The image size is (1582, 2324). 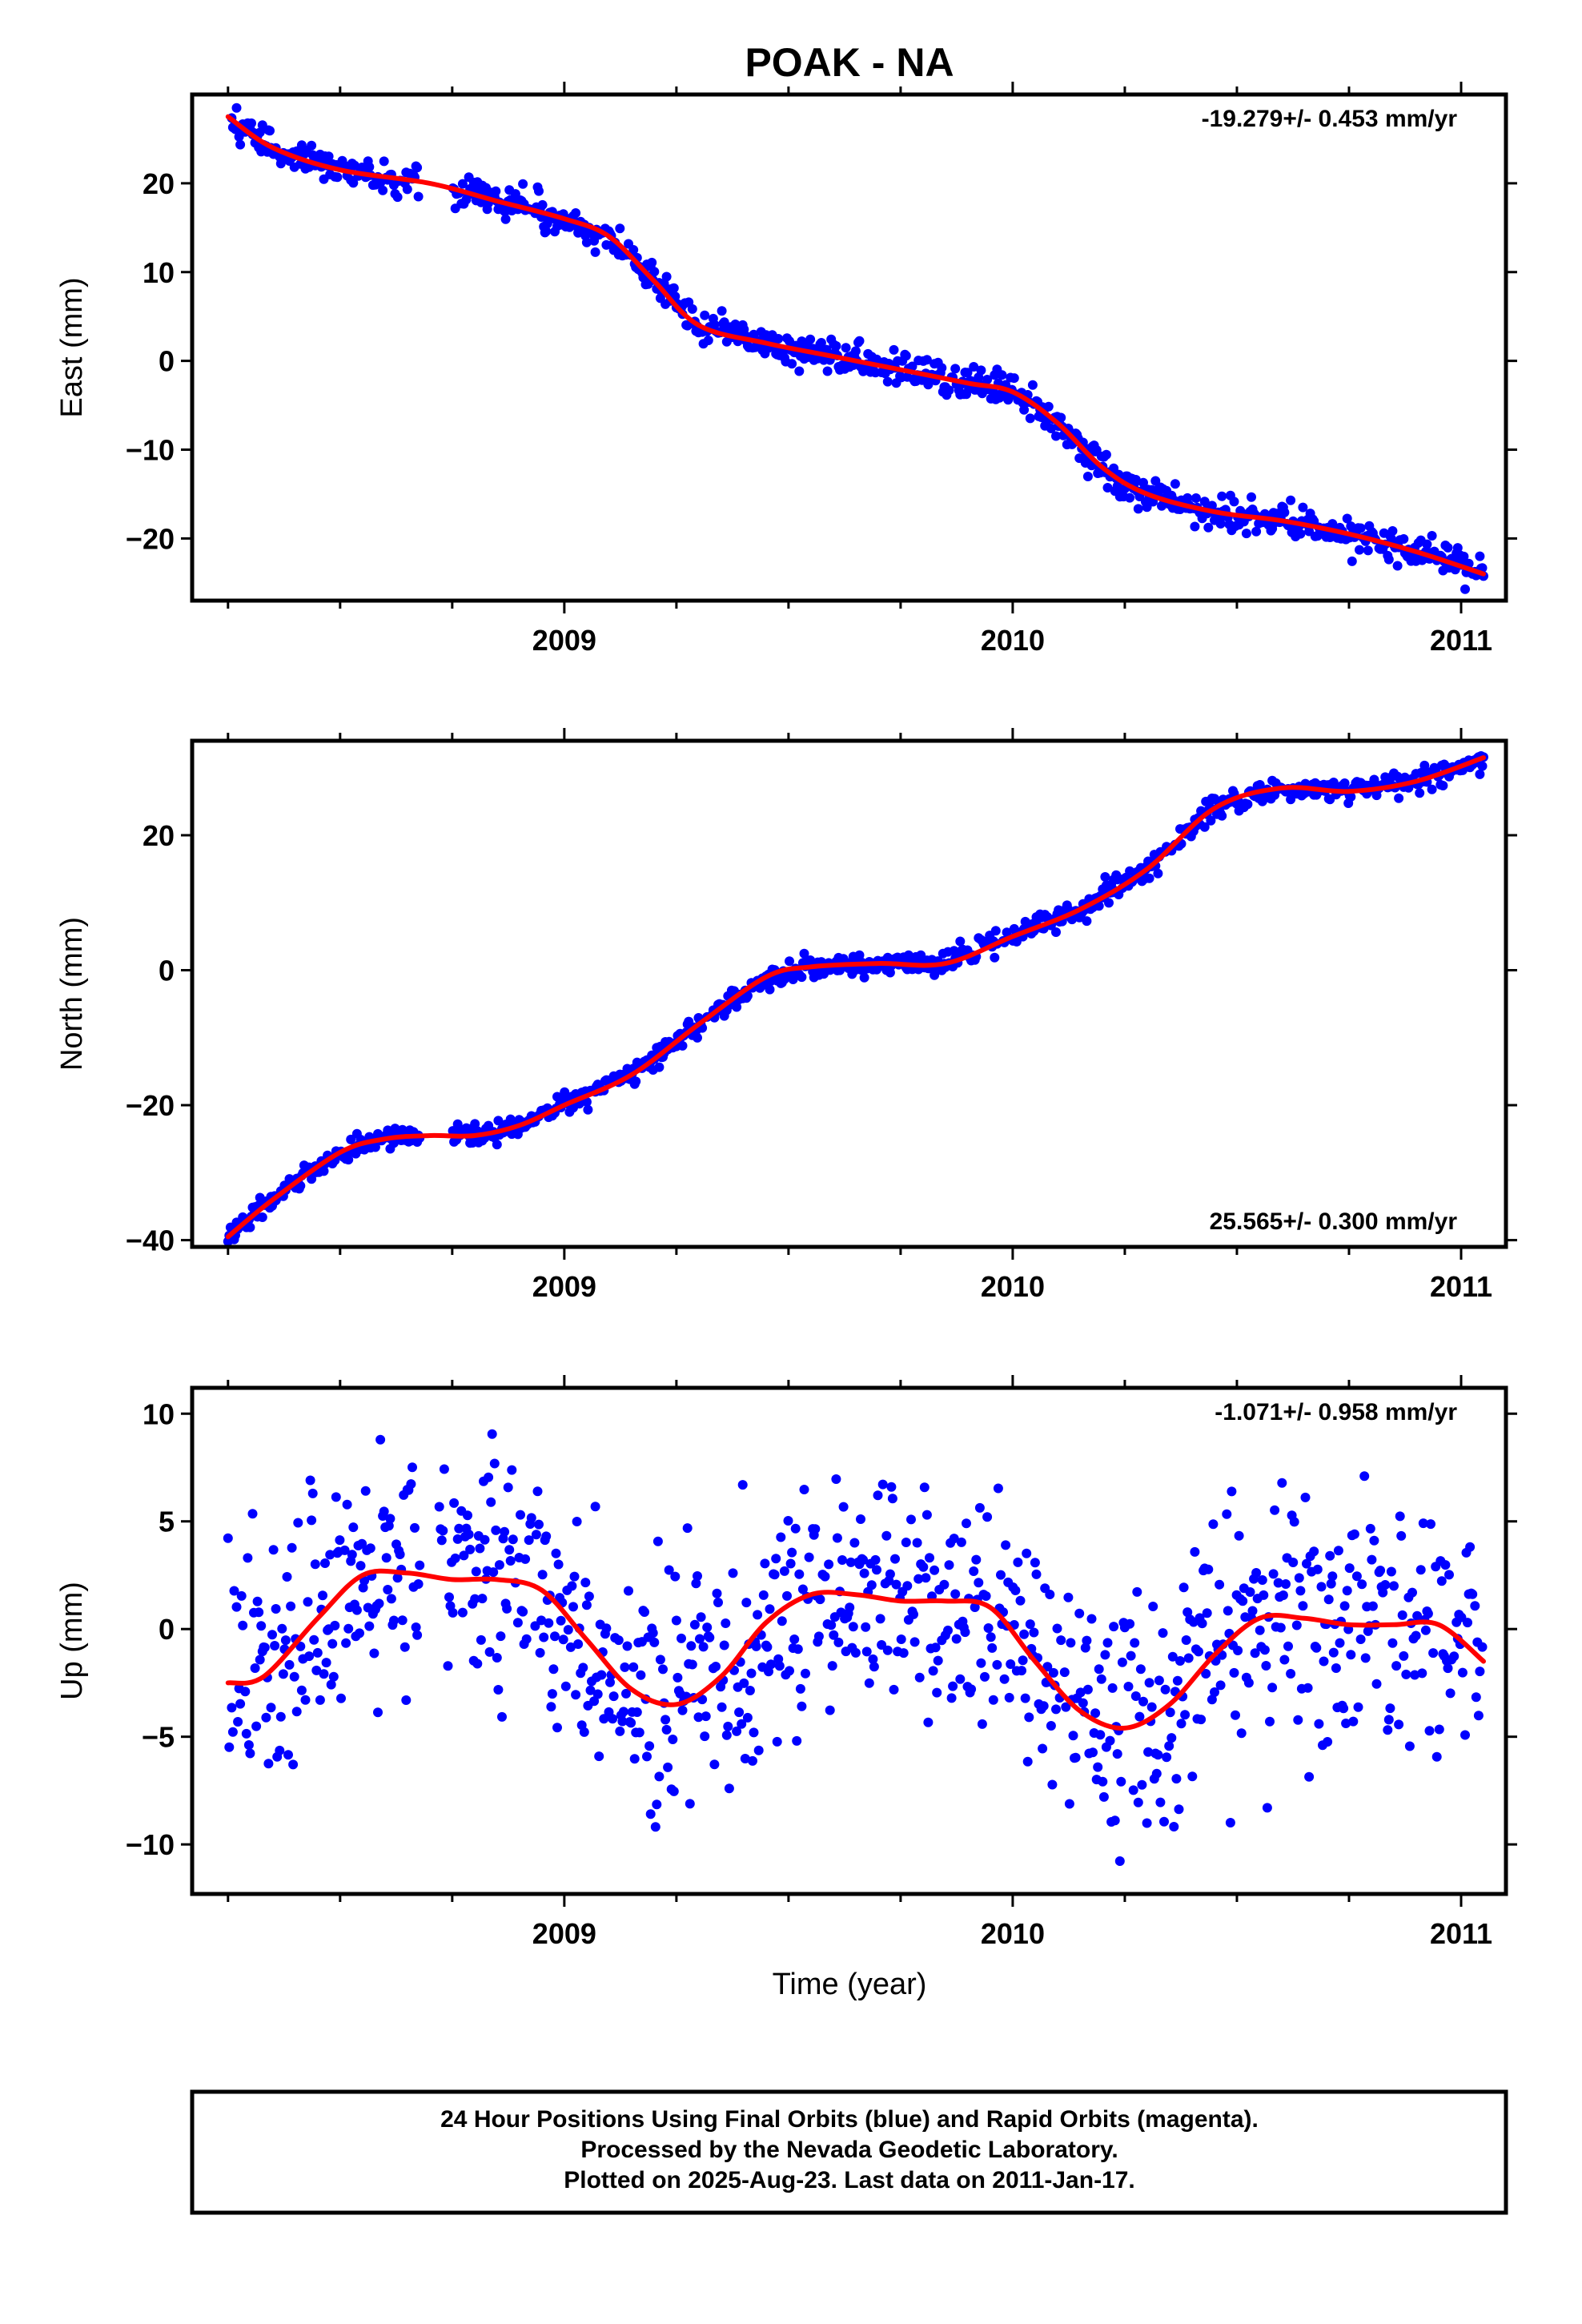 What do you see at coordinates (564, 640) in the screenshot?
I see `x-tick-label: 2009` at bounding box center [564, 640].